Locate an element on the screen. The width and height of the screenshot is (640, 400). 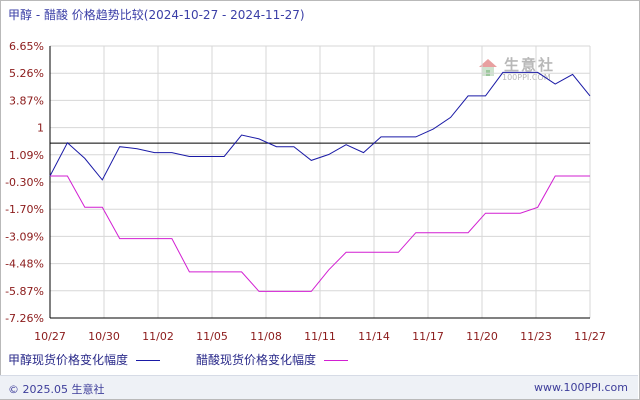
legend-item-acetic-acid: 醋酸现货价格变化幅度 is located at coordinates (272, 359).